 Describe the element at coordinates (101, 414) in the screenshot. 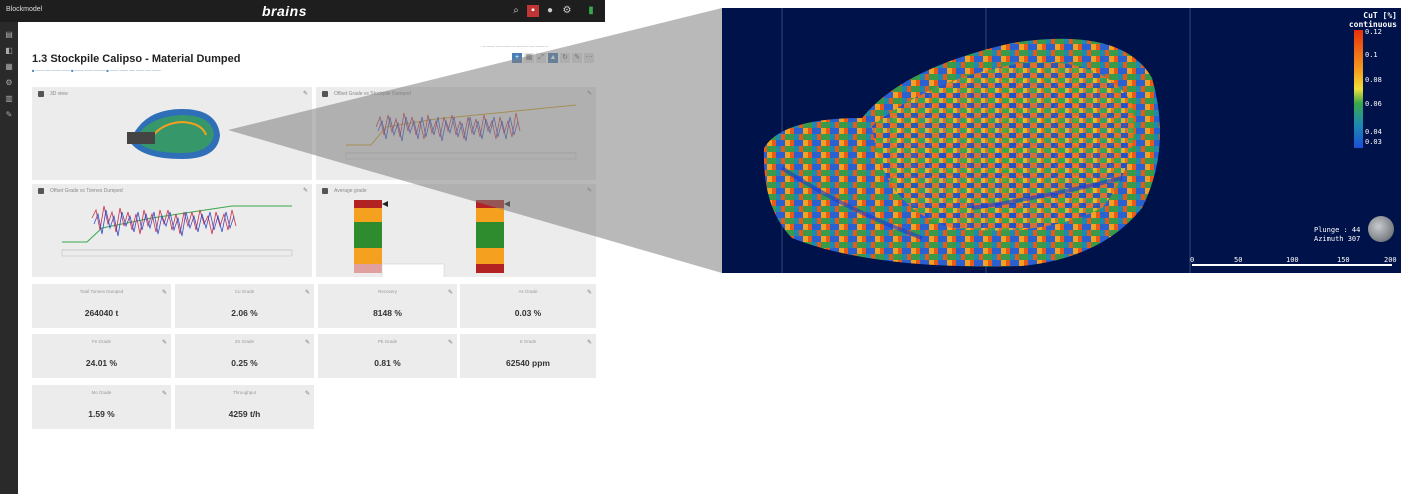

I see `kpi-value: 1.59 %` at that location.